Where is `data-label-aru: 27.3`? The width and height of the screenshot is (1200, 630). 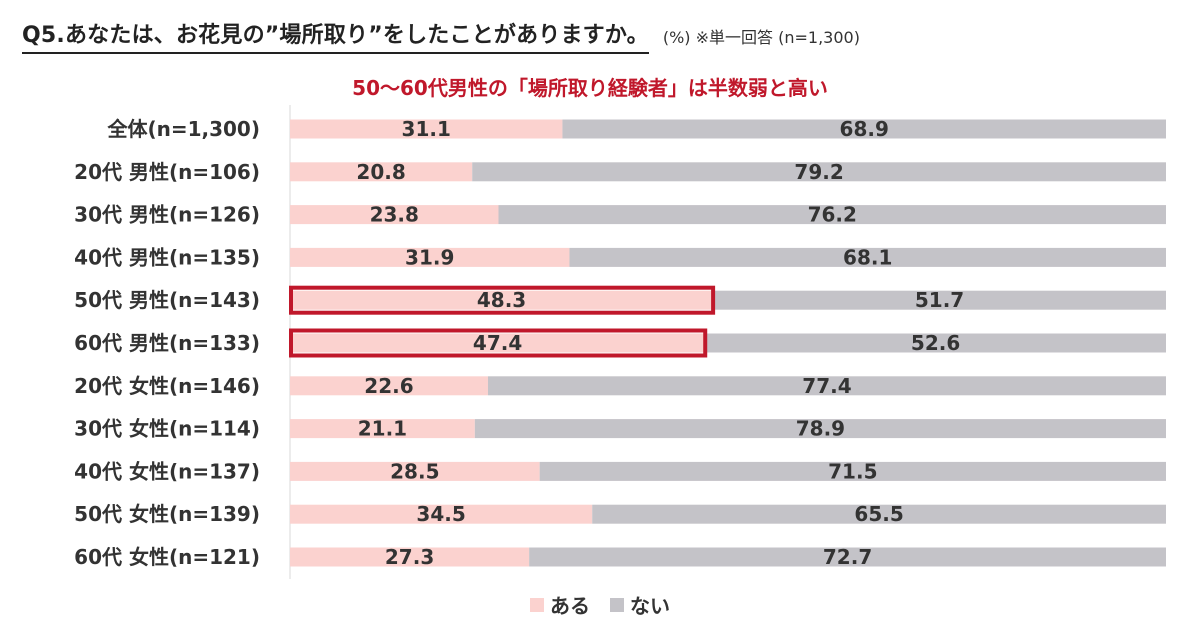
data-label-aru: 27.3 is located at coordinates (409, 557).